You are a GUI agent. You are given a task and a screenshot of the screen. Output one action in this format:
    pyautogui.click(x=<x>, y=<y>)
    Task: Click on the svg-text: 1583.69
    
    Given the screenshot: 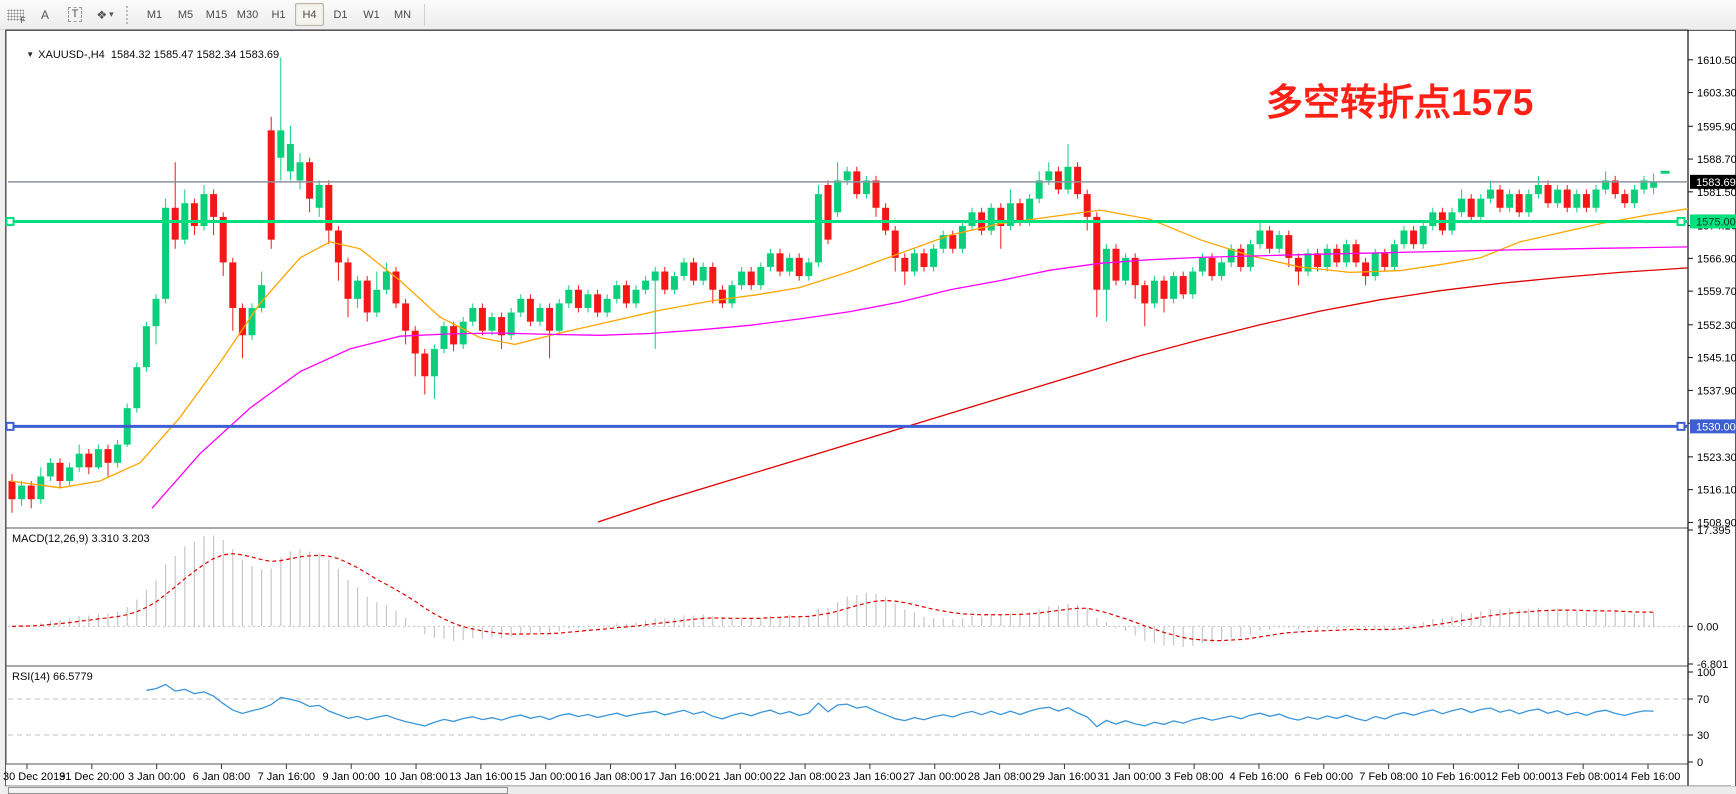 What is the action you would take?
    pyautogui.click(x=1716, y=183)
    